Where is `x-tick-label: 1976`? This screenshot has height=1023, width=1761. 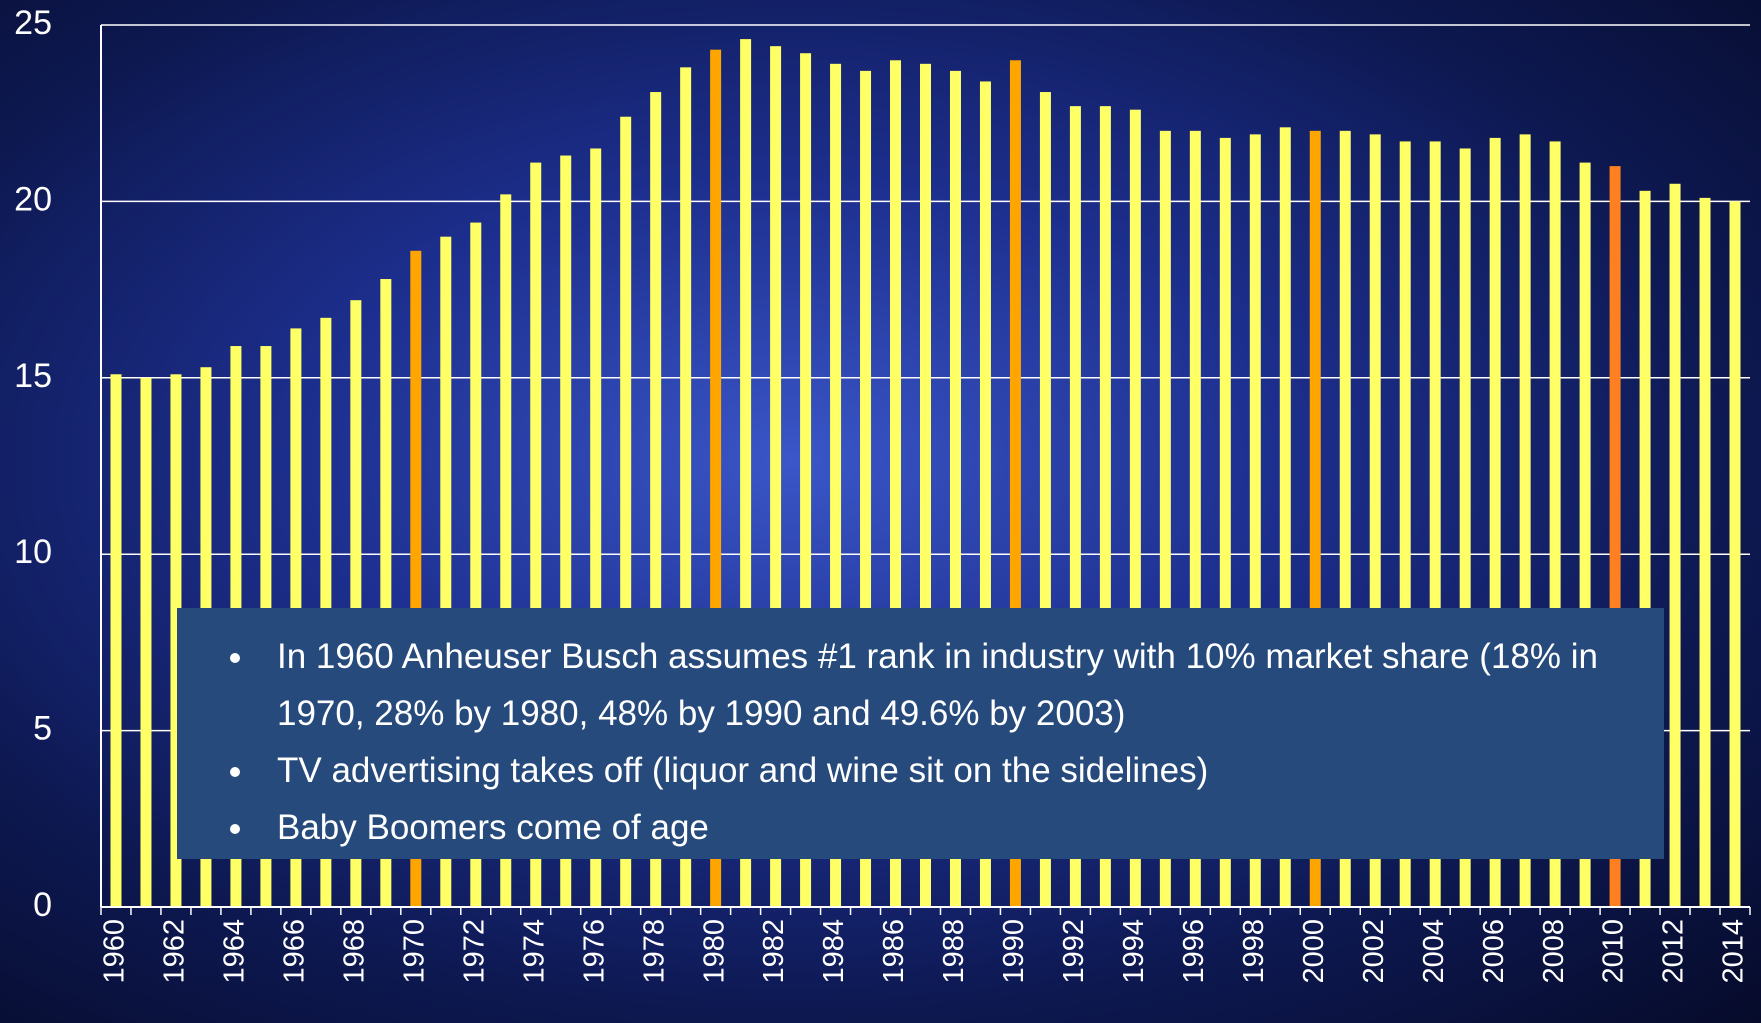 x-tick-label: 1976 is located at coordinates (594, 951).